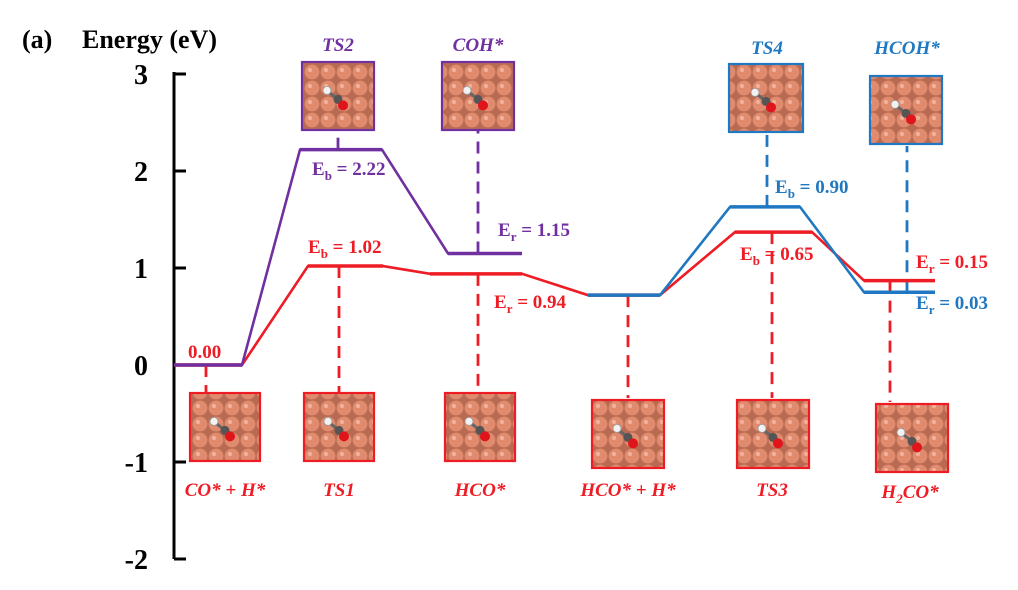 This screenshot has height=590, width=1018. Describe the element at coordinates (225, 490) in the screenshot. I see `state-label-co-h: CO* + H*` at that location.